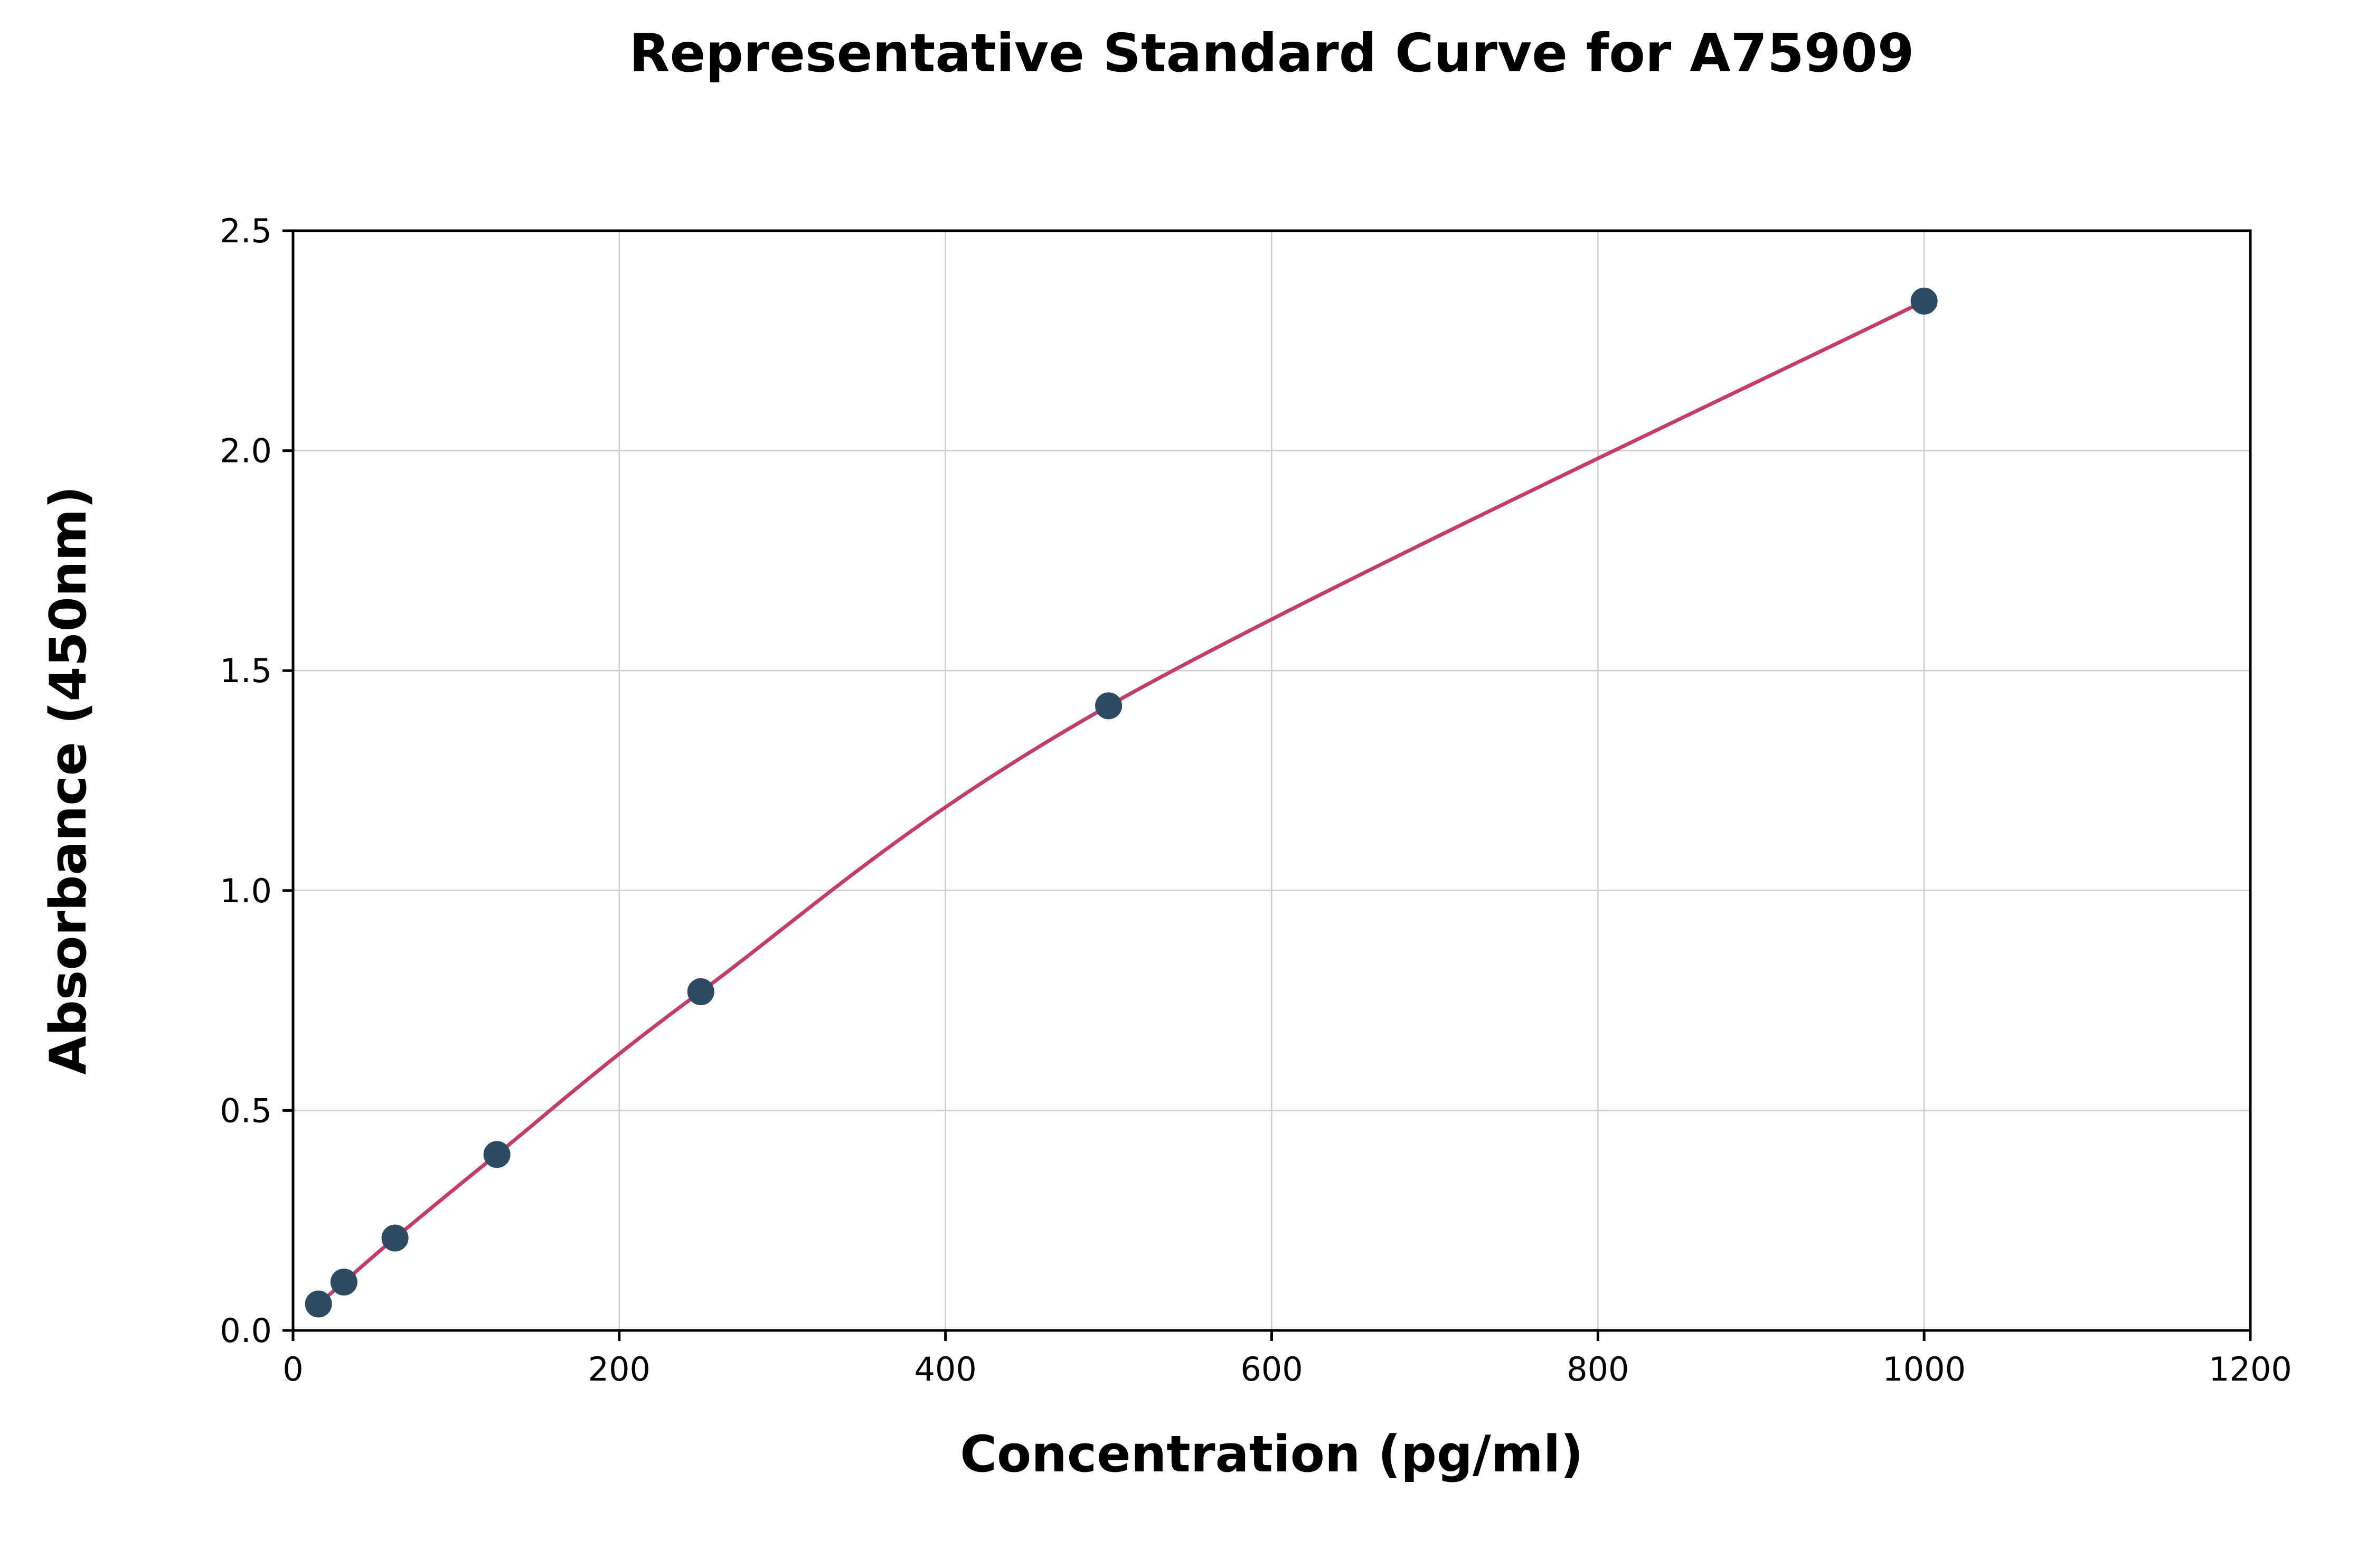  I want to click on x-tick-label: 200, so click(619, 1369).